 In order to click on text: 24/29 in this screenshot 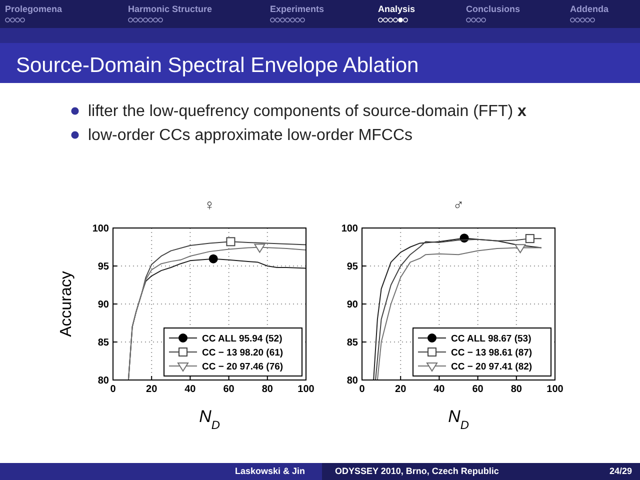, I will do `click(620, 471)`.